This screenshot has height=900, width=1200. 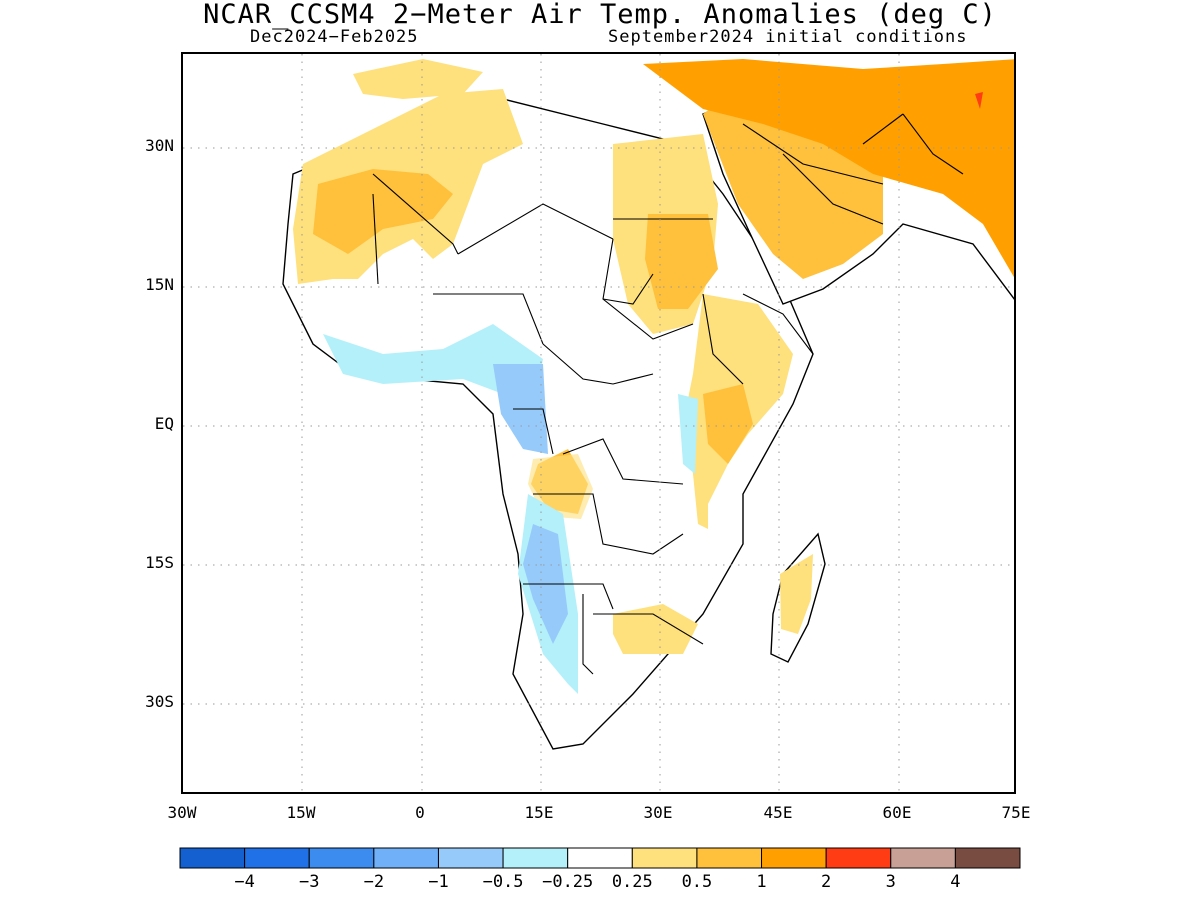 I want to click on lat-label-eq: EQ, so click(x=164, y=423).